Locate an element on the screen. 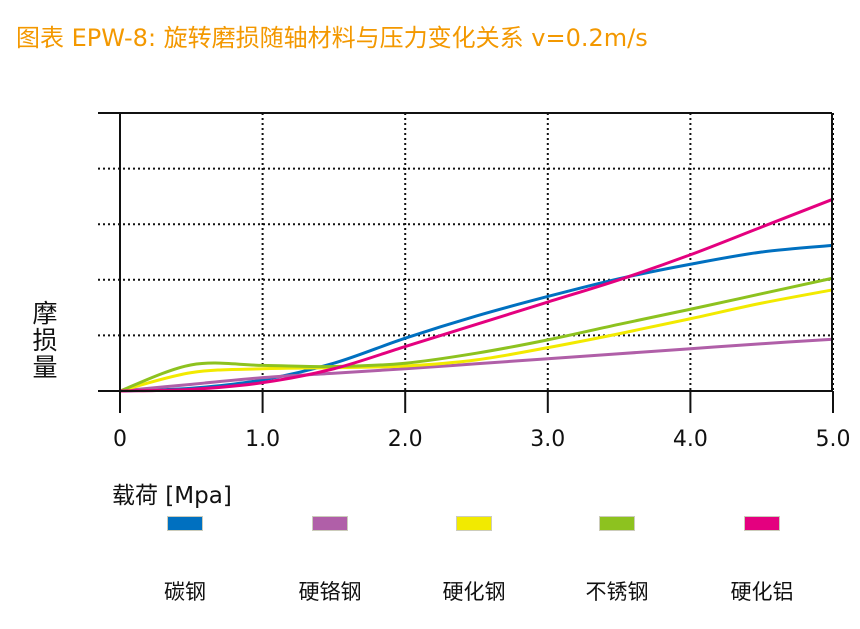 The image size is (860, 629). legend-label: 硬化铝 is located at coordinates (762, 592).